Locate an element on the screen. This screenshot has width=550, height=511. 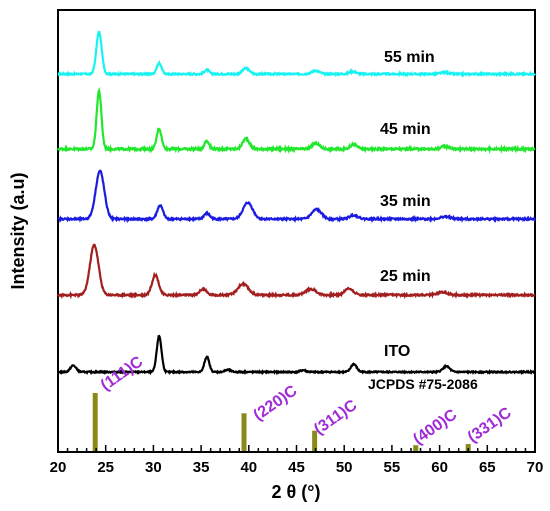
series-label-25-min: 25 min is located at coordinates (405, 276).